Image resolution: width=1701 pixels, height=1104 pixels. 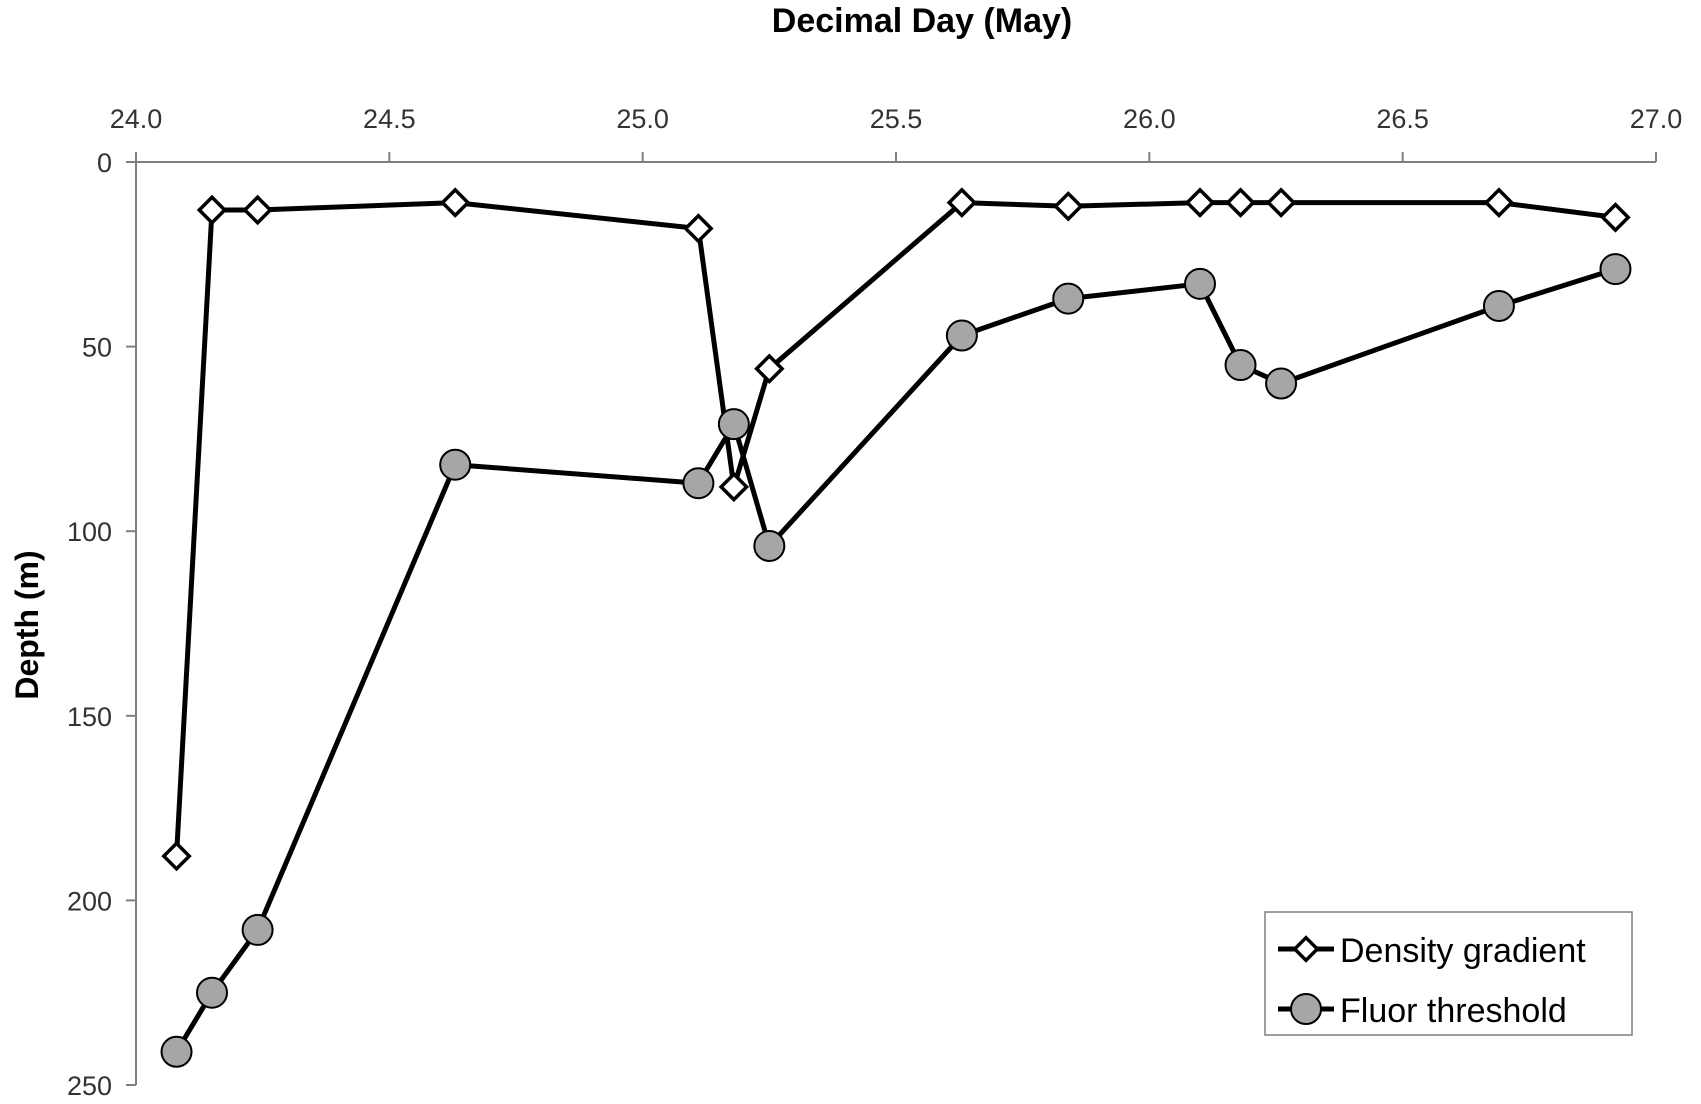 What do you see at coordinates (642, 119) in the screenshot?
I see `x-tick-label: 25.0` at bounding box center [642, 119].